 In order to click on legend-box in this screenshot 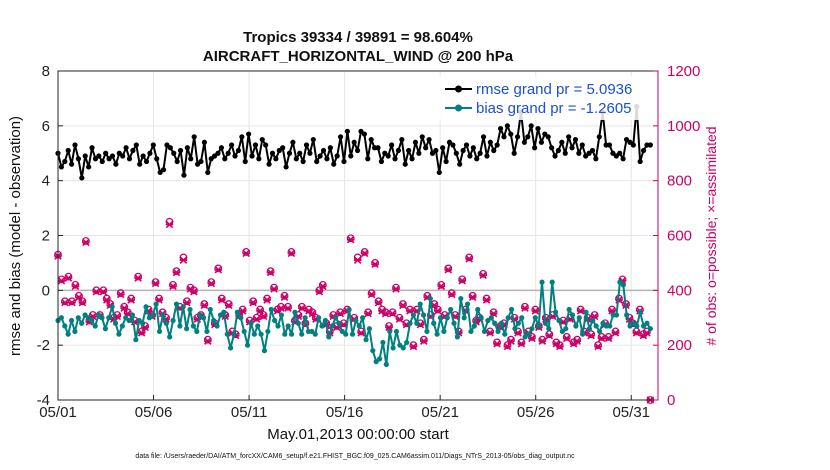, I will do `click(546, 98)`.